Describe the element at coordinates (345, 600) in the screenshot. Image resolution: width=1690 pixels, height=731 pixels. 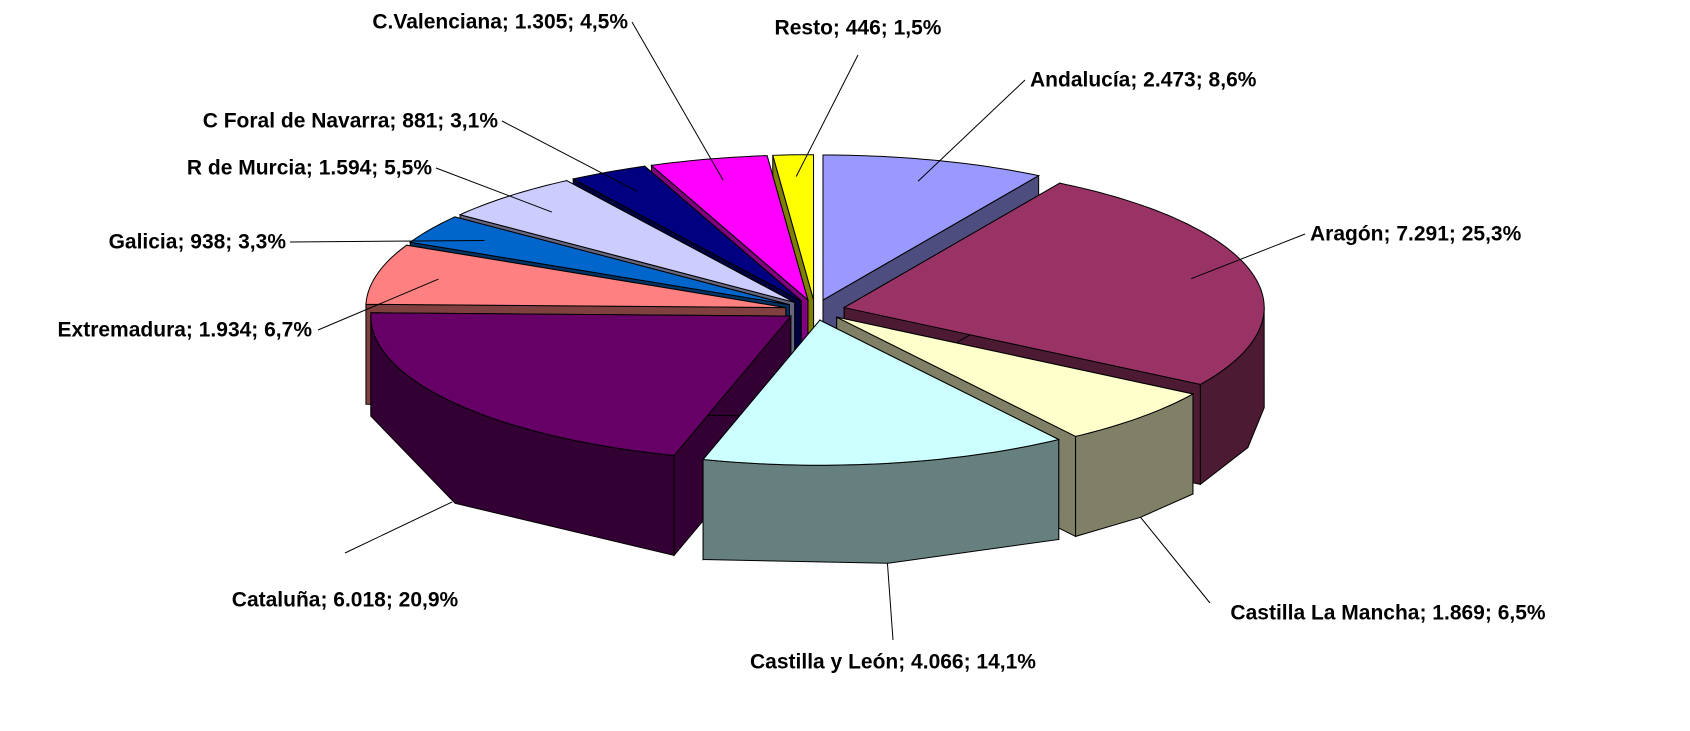
I see `data-label: Cataluña; 6.018; 20,9%` at that location.